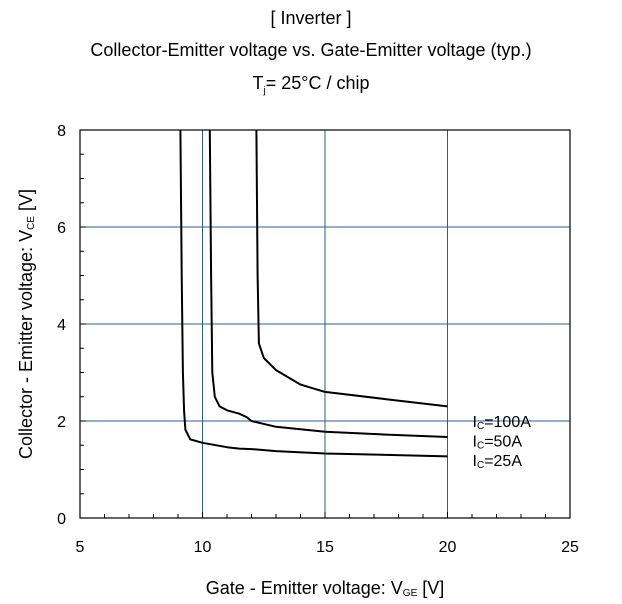 This screenshot has width=622, height=604. I want to click on x-tick-label: 25, so click(570, 547).